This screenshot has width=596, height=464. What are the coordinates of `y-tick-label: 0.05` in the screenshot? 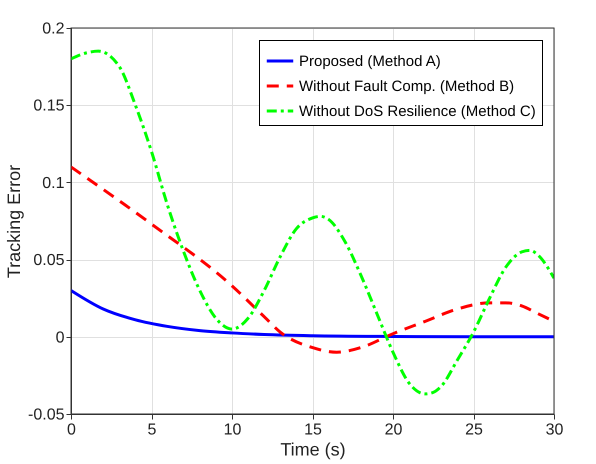 It's located at (49, 261).